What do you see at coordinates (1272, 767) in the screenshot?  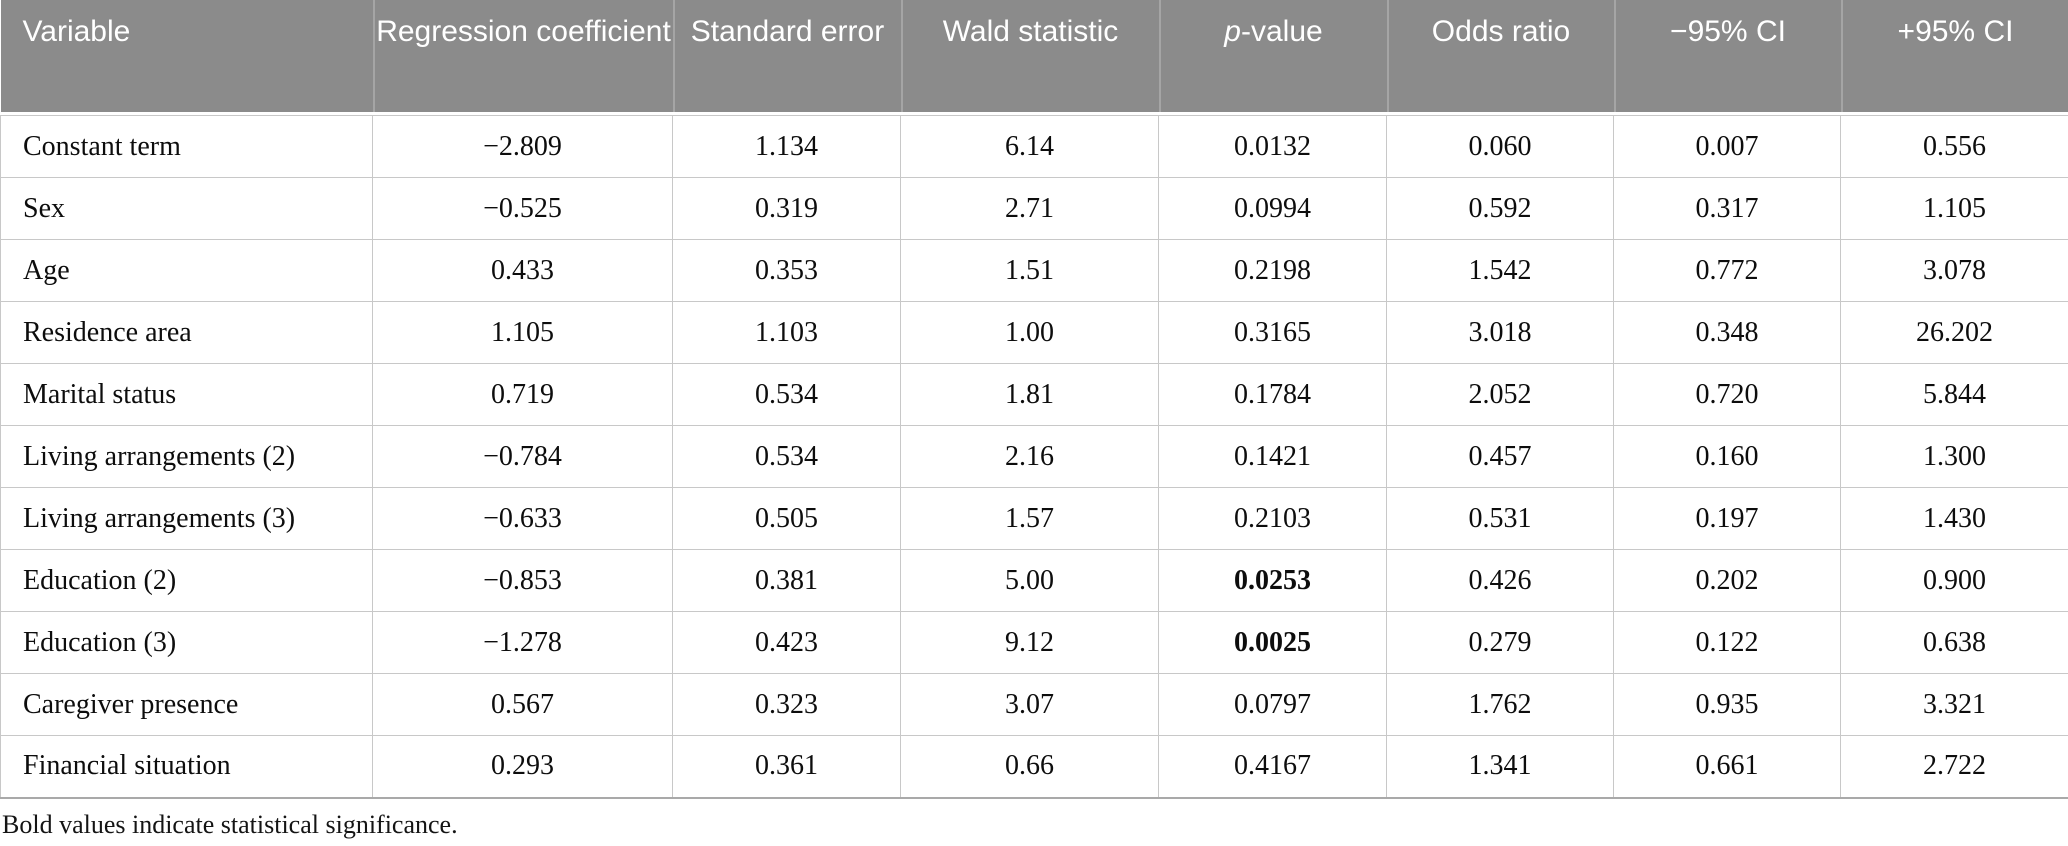 I see `value-cell: 0.4167` at bounding box center [1272, 767].